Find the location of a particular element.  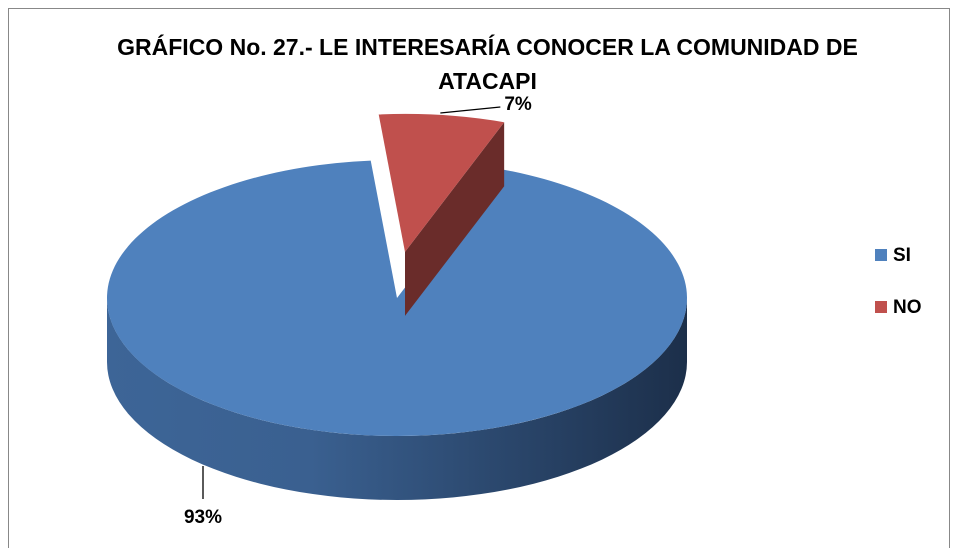

pie-slice is located at coordinates (441, 182).